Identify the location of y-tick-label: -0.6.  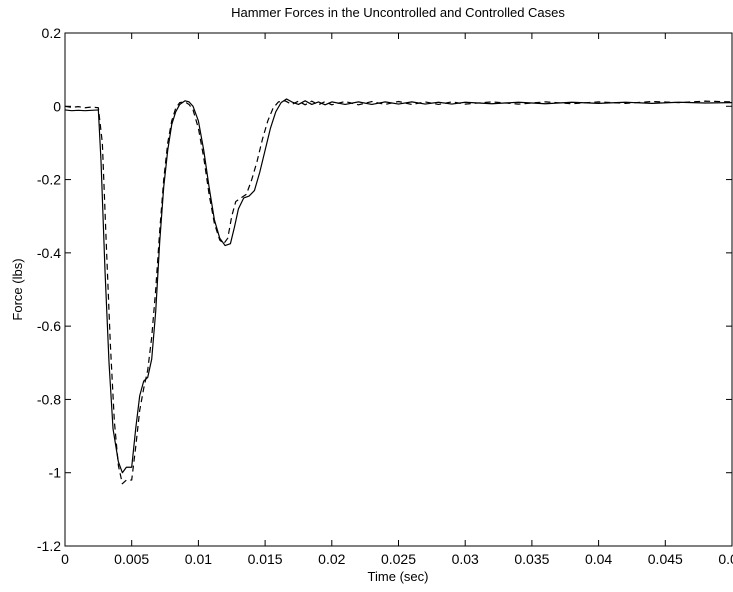
(49, 326).